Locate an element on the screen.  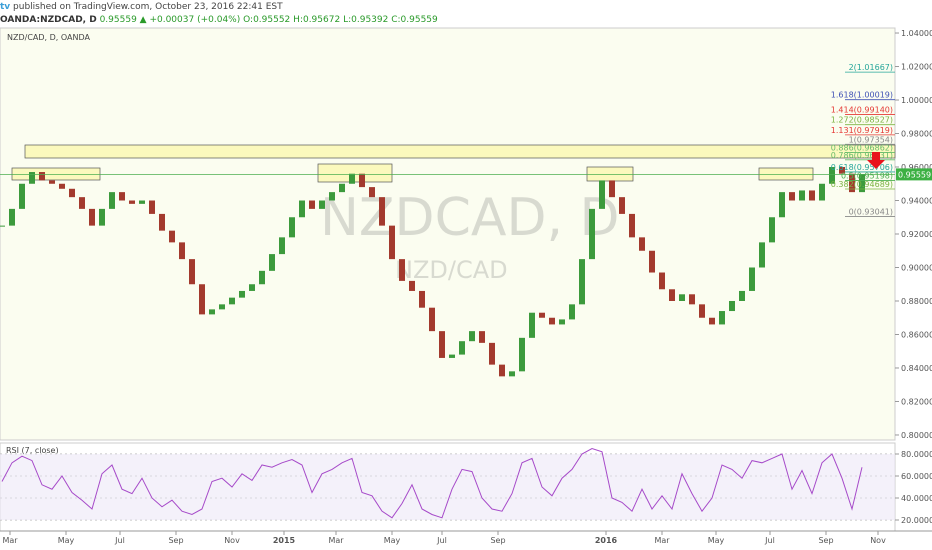
price-badge is located at coordinates (914, 174).